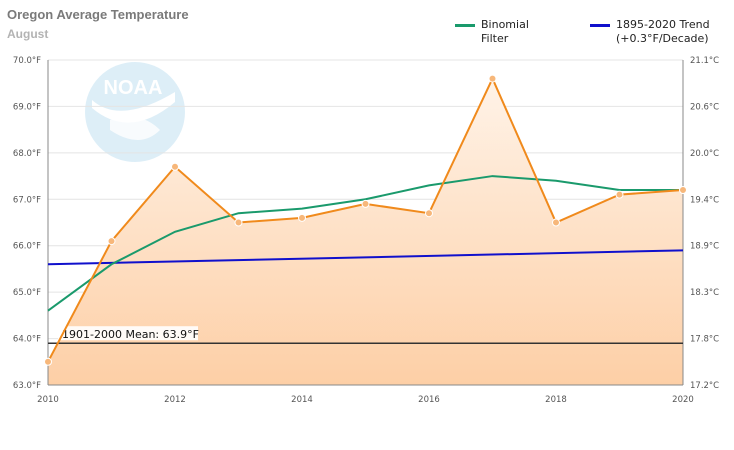 Image resolution: width=734 pixels, height=450 pixels. I want to click on y-tick-label-right: 19.4°C, so click(704, 200).